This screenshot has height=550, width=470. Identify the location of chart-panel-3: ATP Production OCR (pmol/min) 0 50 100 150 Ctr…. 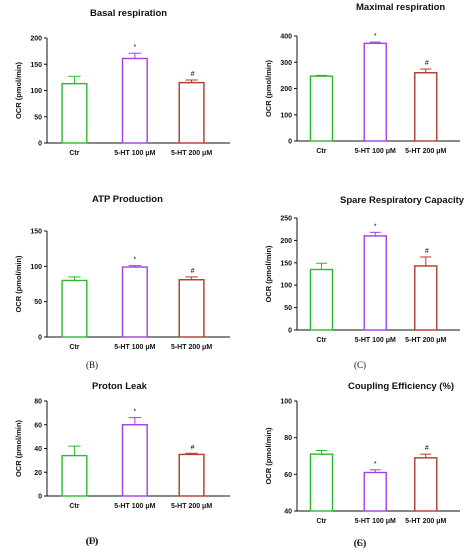
(122, 282).